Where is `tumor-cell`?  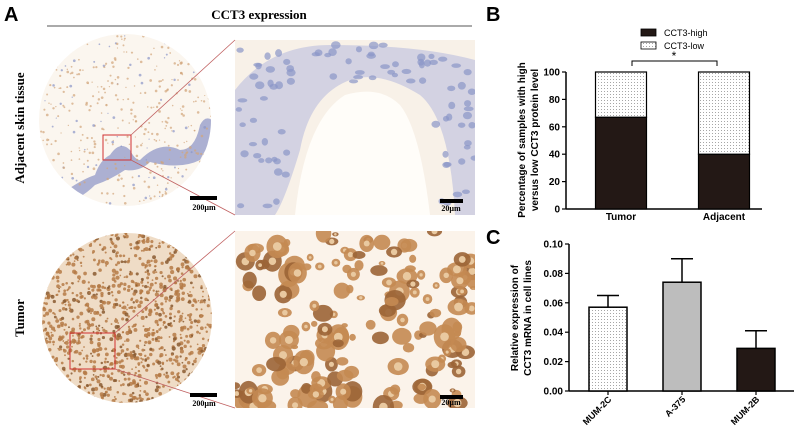
tumor-cell is located at coordinates (342, 290).